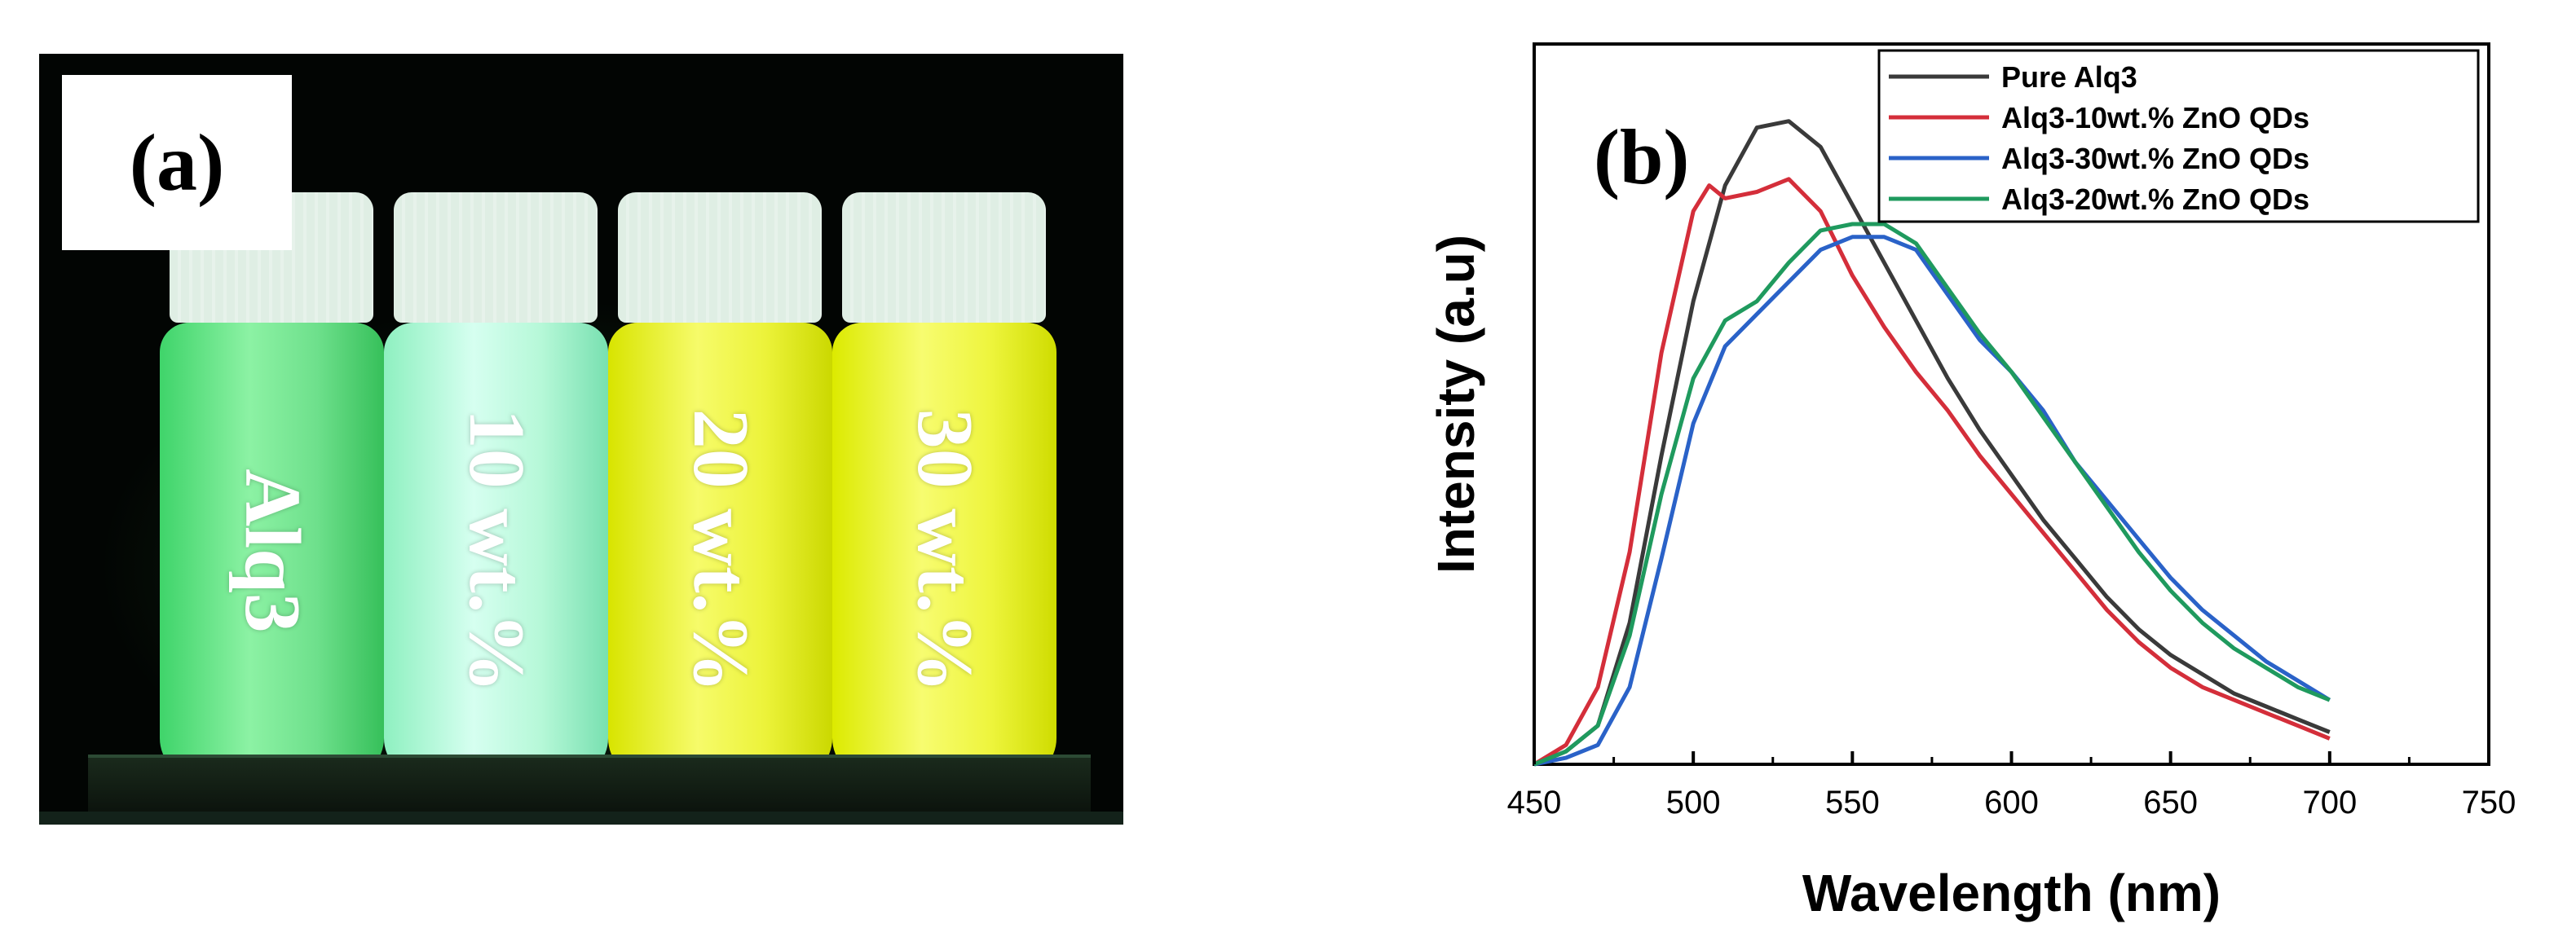 Image resolution: width=2576 pixels, height=946 pixels. What do you see at coordinates (2011, 803) in the screenshot?
I see `x-tick-label: 600` at bounding box center [2011, 803].